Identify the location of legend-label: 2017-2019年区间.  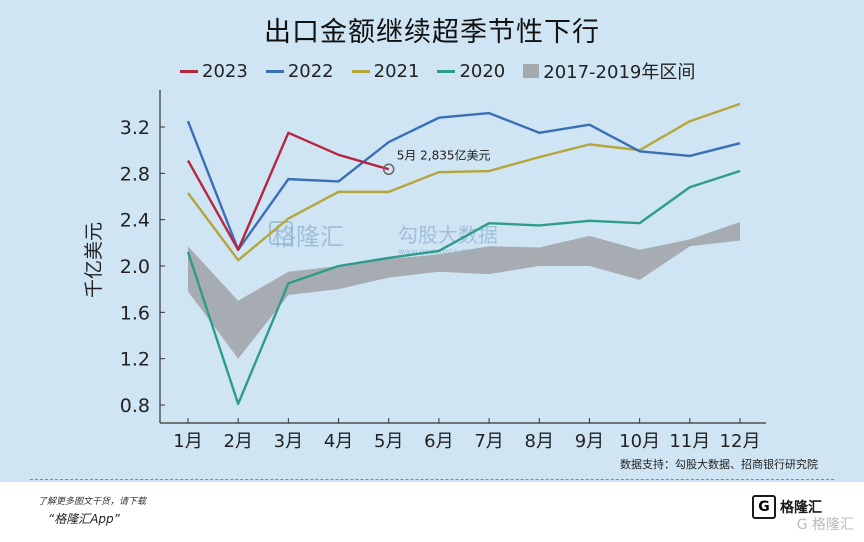
(619, 72).